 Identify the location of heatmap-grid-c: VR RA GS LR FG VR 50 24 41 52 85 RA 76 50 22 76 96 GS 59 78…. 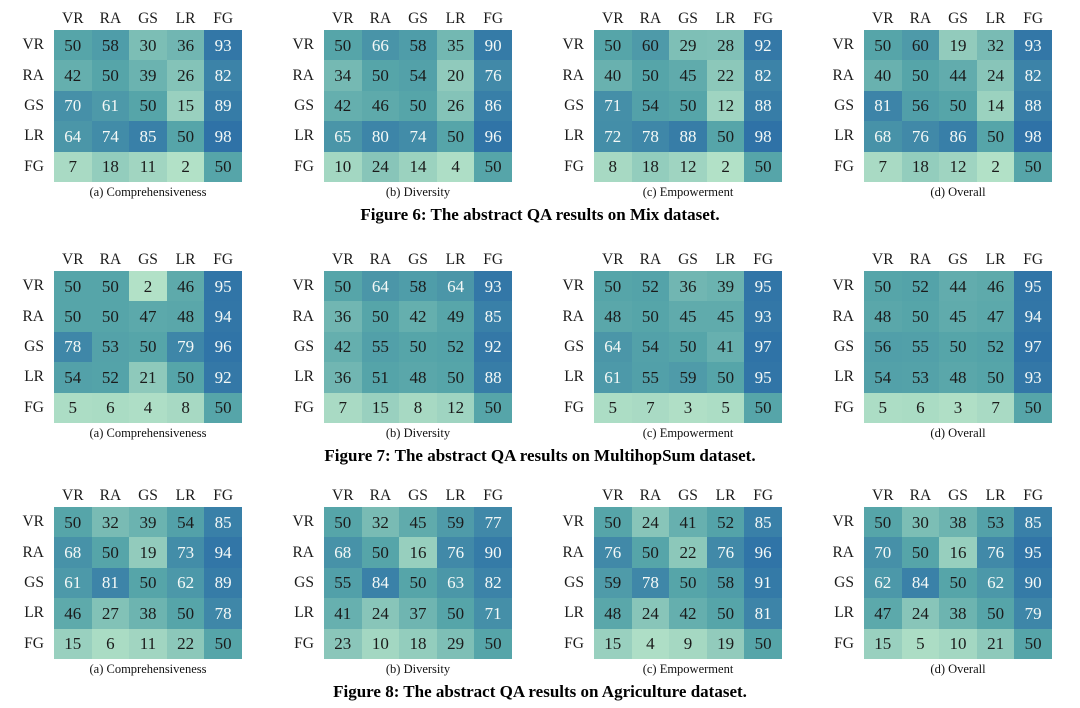
(676, 572).